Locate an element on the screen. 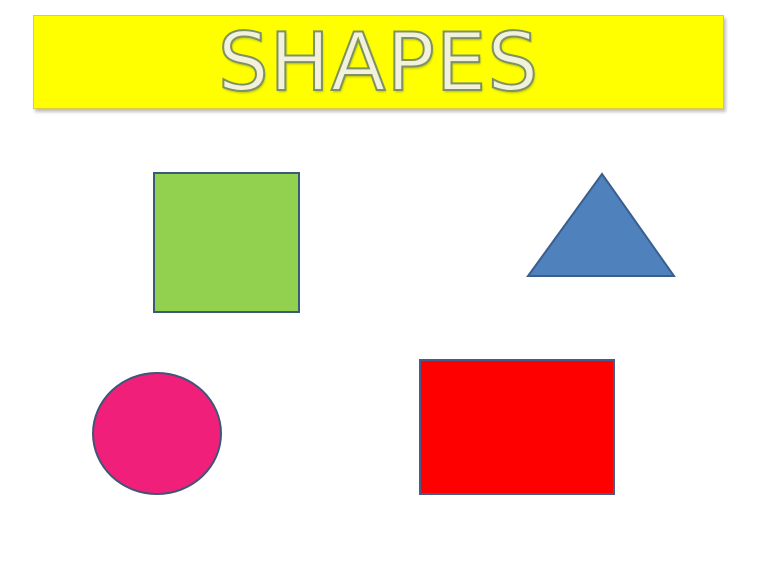 This screenshot has width=768, height=576. blue-triangle-shape is located at coordinates (601, 225).